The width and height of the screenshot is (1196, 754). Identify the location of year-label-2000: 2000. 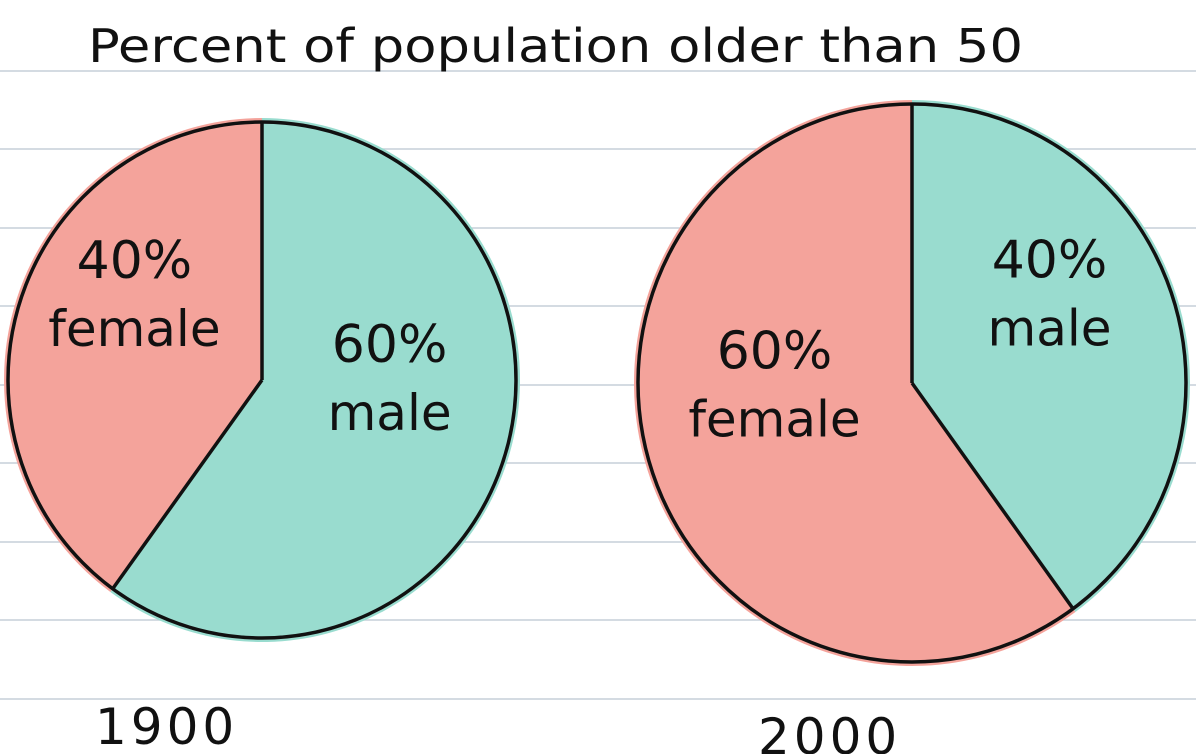
(829, 731).